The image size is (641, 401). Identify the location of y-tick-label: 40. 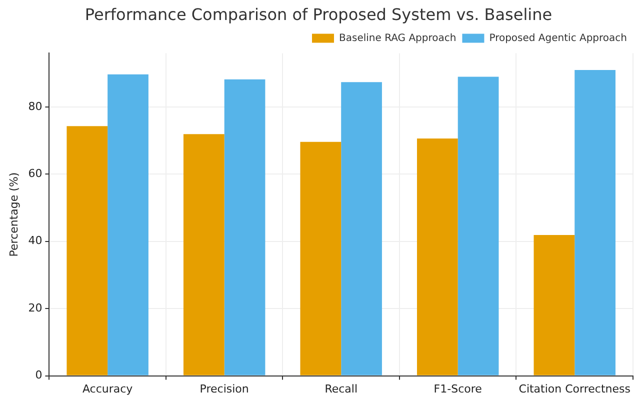
(35, 241).